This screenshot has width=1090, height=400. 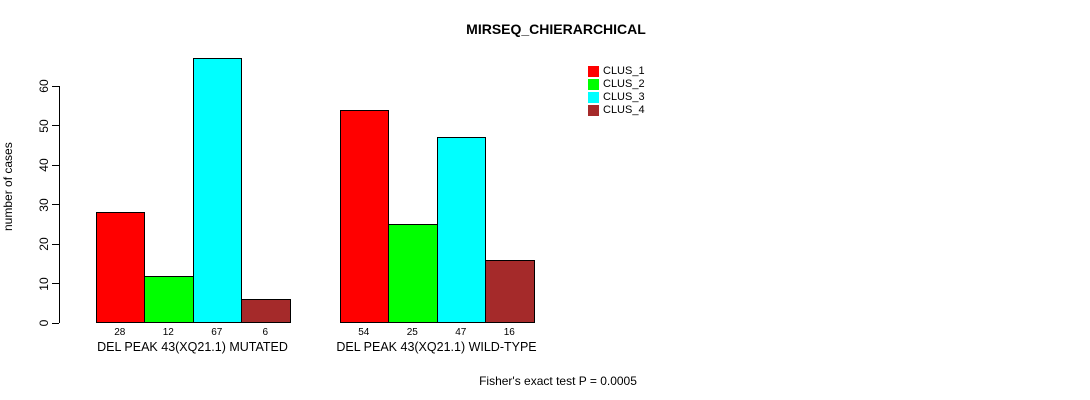 I want to click on bar-clus_2-group2, so click(x=413, y=273).